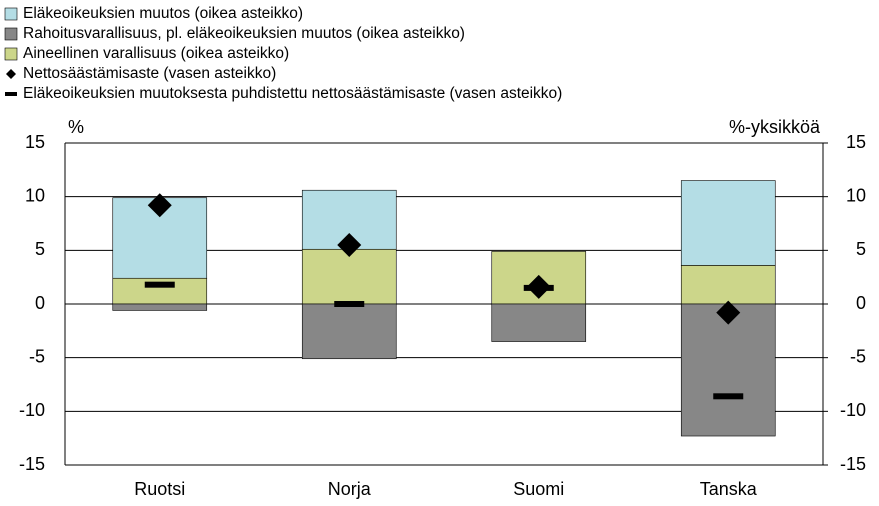  I want to click on y-axis-label: %, so click(76, 127).